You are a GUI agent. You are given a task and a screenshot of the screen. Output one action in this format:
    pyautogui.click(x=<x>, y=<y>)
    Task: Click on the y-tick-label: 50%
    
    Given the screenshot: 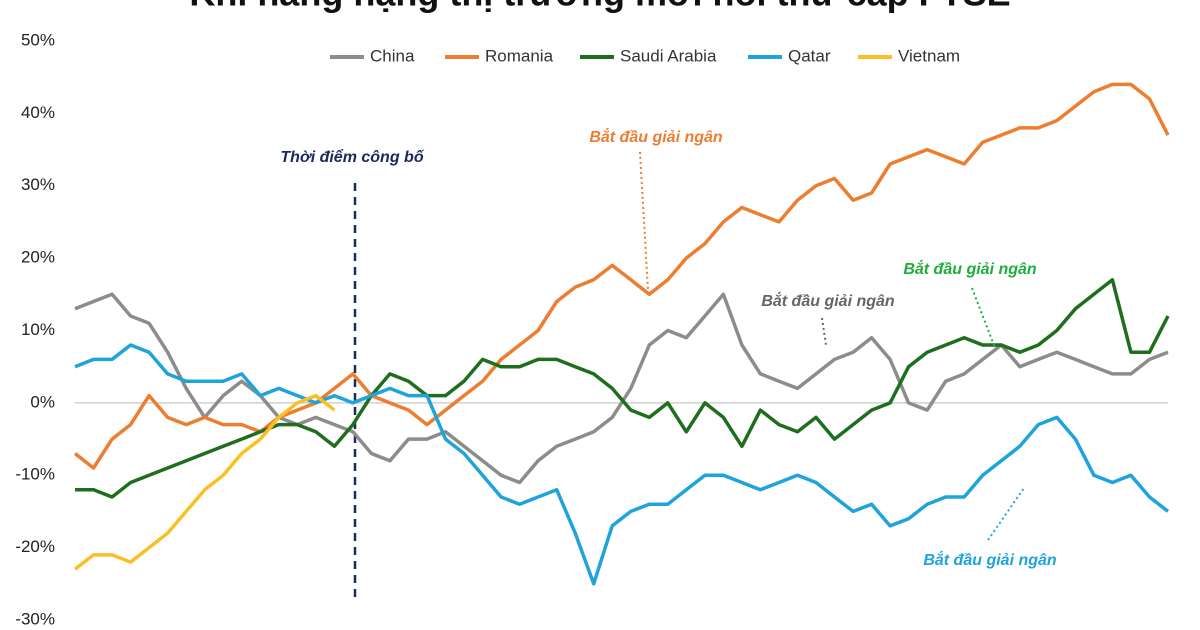 What is the action you would take?
    pyautogui.click(x=38, y=39)
    